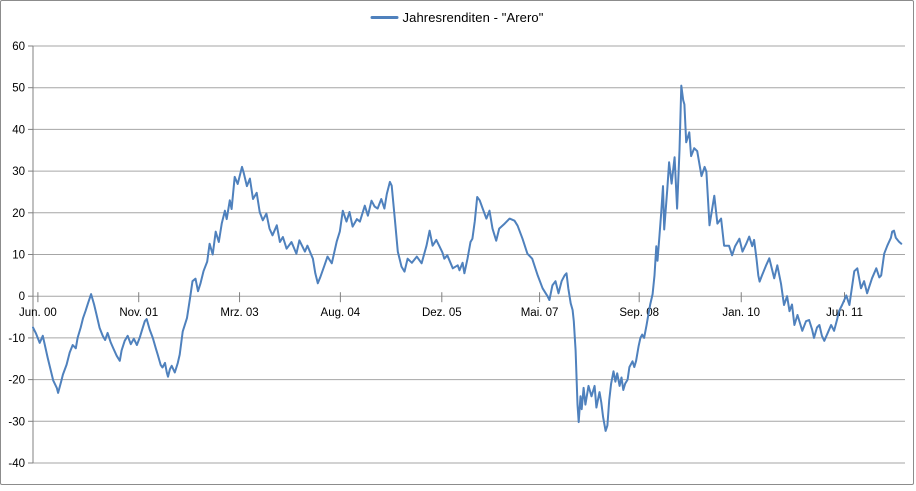 This screenshot has height=491, width=916. What do you see at coordinates (138, 313) in the screenshot?
I see `x-axis-label: Nov. 01` at bounding box center [138, 313].